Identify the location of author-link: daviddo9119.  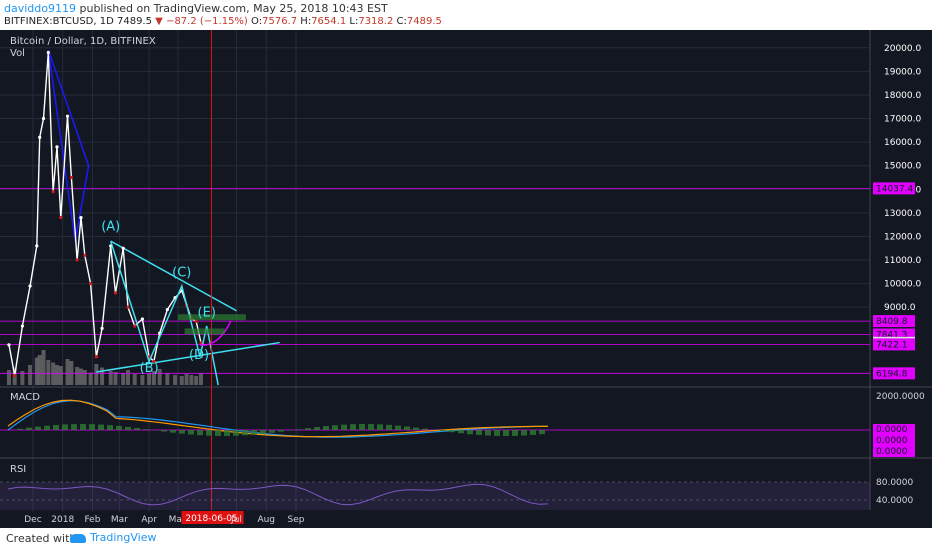
(40, 8).